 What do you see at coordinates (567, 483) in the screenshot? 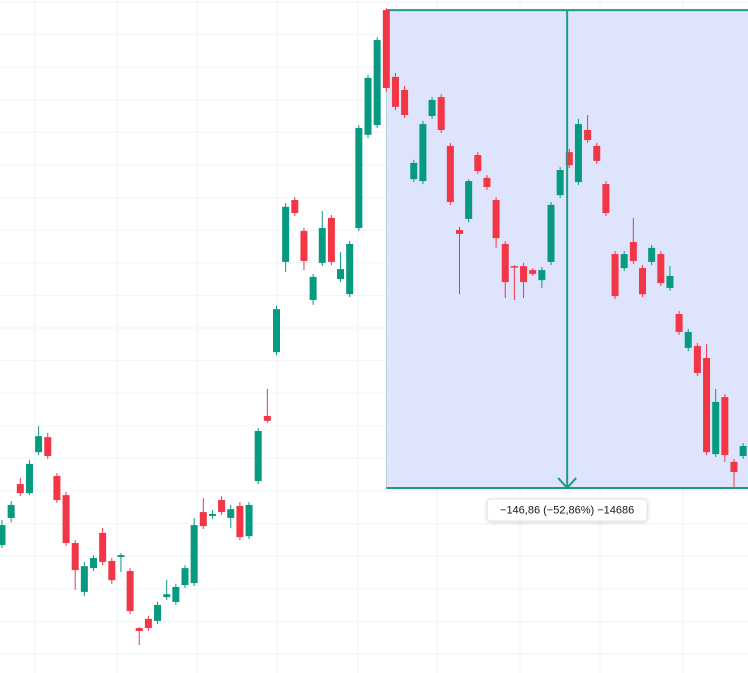
I see `measure-arrow-head` at bounding box center [567, 483].